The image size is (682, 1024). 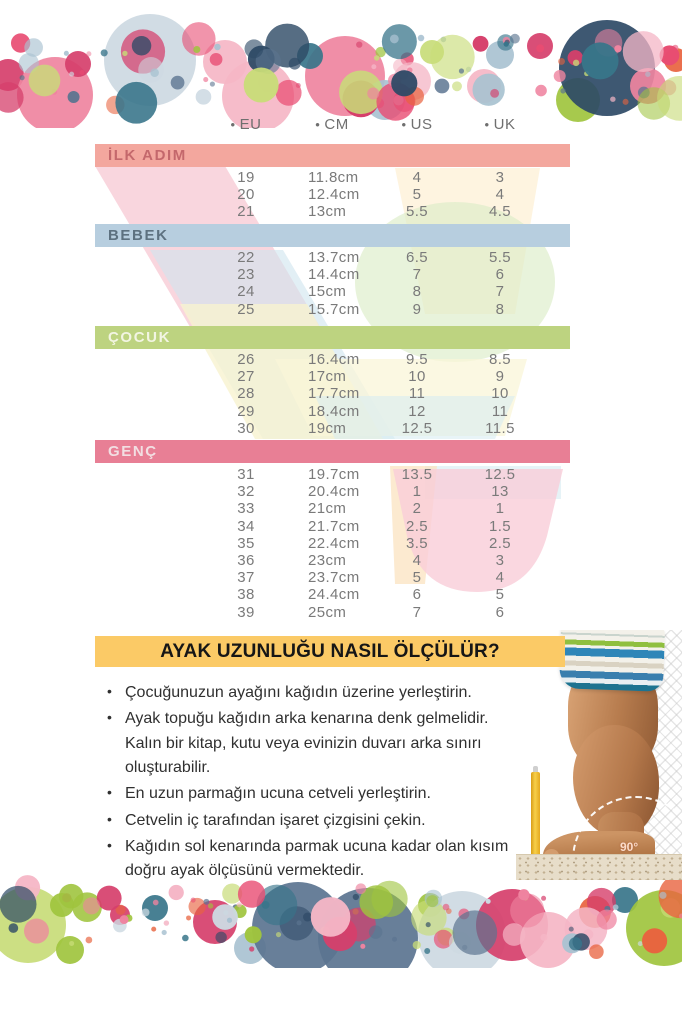 I want to click on table-cell: 3, so click(x=500, y=560).